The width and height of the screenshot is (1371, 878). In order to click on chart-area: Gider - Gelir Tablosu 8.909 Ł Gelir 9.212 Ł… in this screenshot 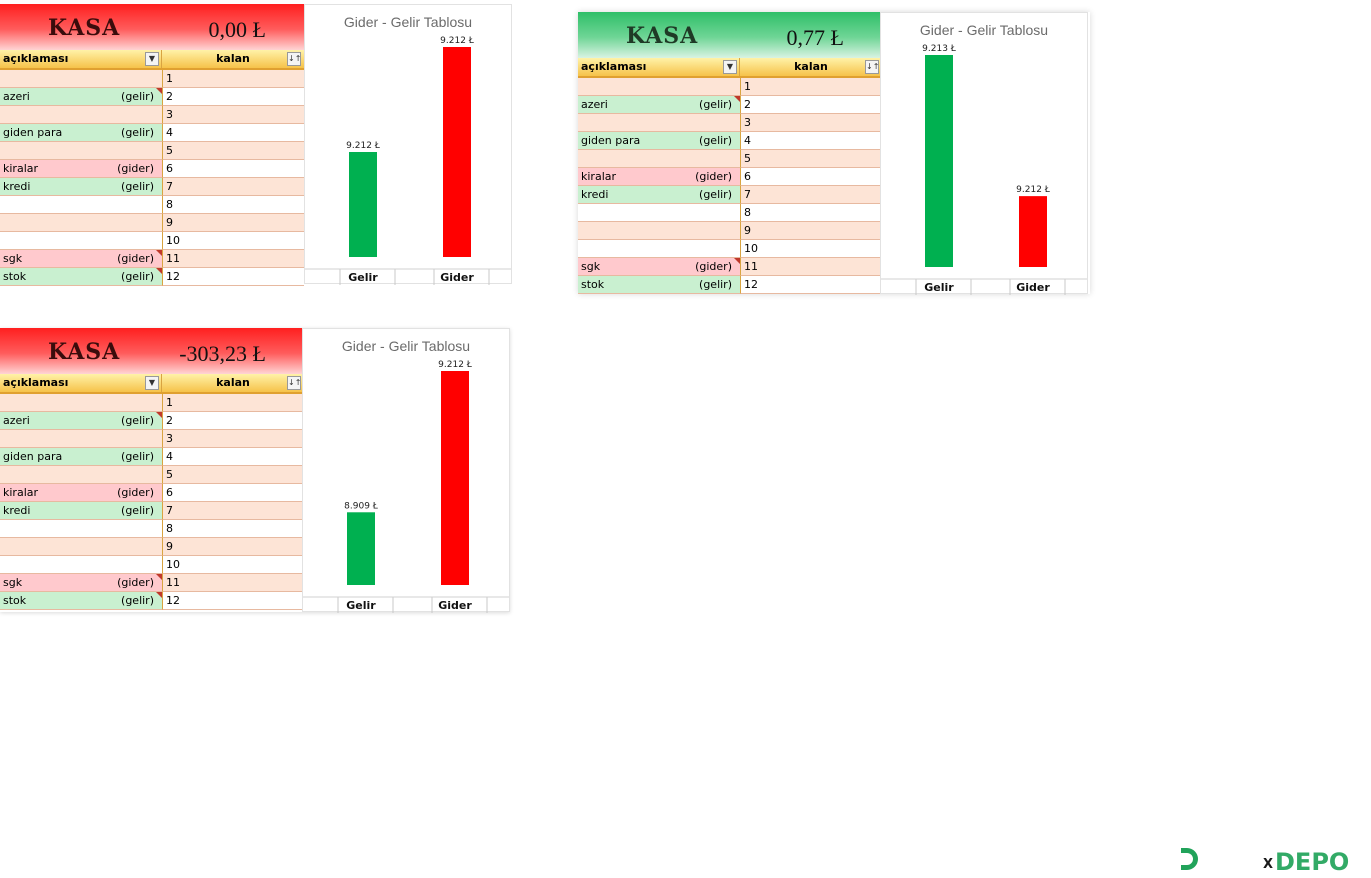, I will do `click(406, 470)`.